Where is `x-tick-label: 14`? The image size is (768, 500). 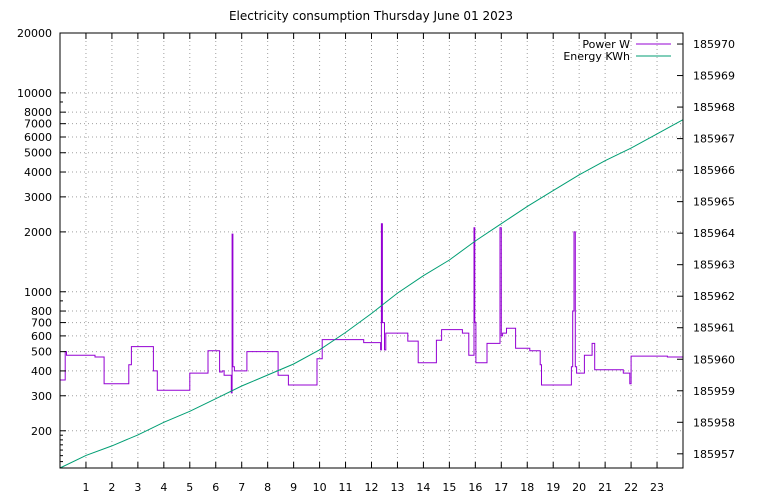 x-tick-label: 14 is located at coordinates (423, 487).